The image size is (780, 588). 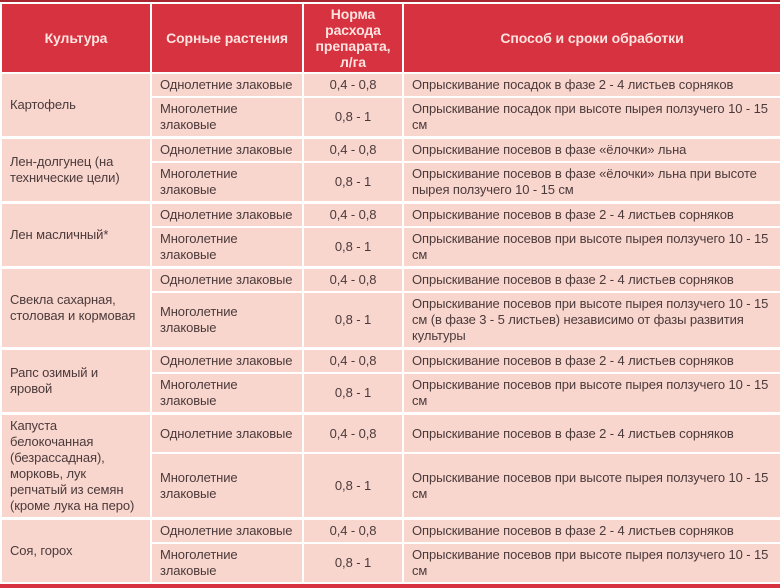 What do you see at coordinates (591, 38) in the screenshot?
I see `header-cell-method: Способ и сроки обработки` at bounding box center [591, 38].